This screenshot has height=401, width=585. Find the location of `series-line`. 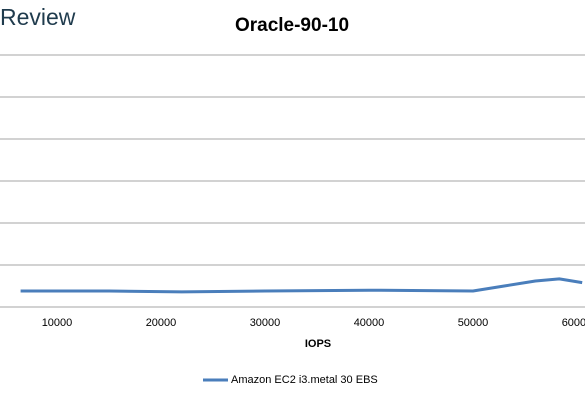

series-line is located at coordinates (301, 285).